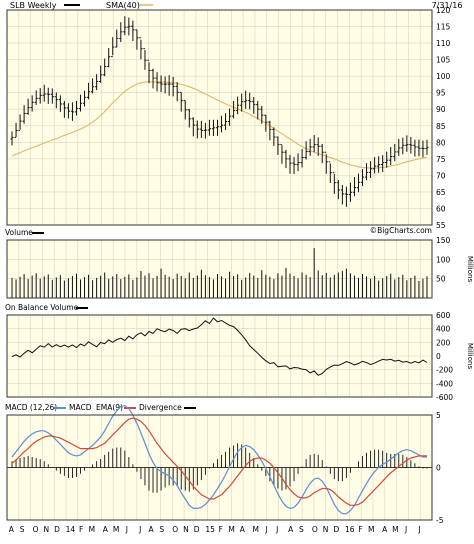 This screenshot has height=544, width=474. What do you see at coordinates (438, 415) in the screenshot?
I see `y-tick-label: 5` at bounding box center [438, 415].